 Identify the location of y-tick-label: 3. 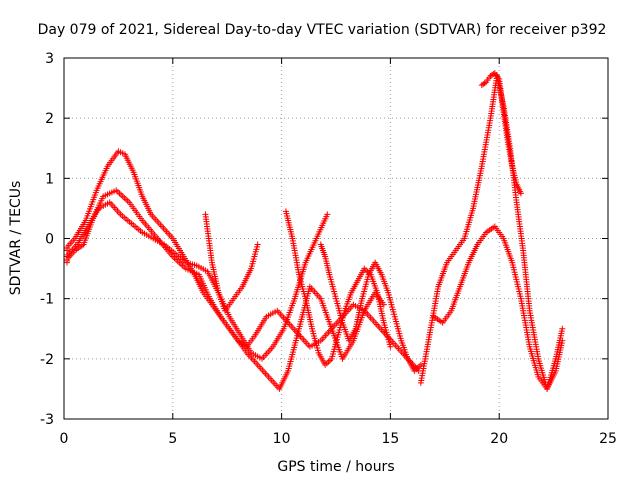
(49, 59).